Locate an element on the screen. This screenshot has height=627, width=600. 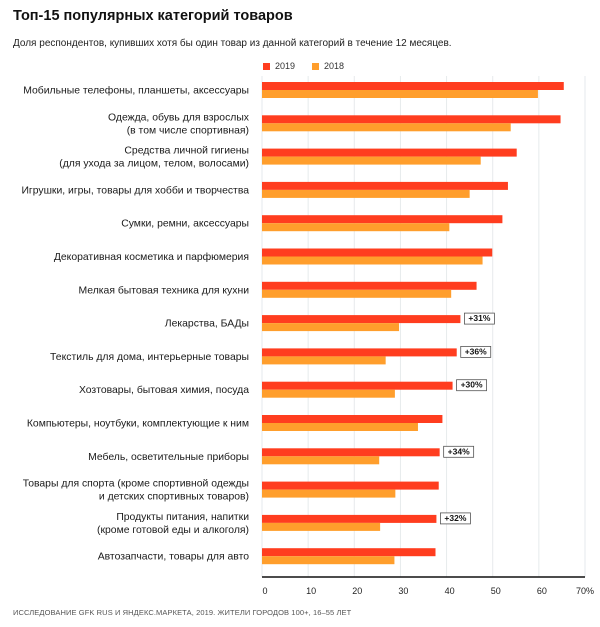
category-label-2-line1: (для ухода за лицом, телом, волосами) is located at coordinates (154, 164).